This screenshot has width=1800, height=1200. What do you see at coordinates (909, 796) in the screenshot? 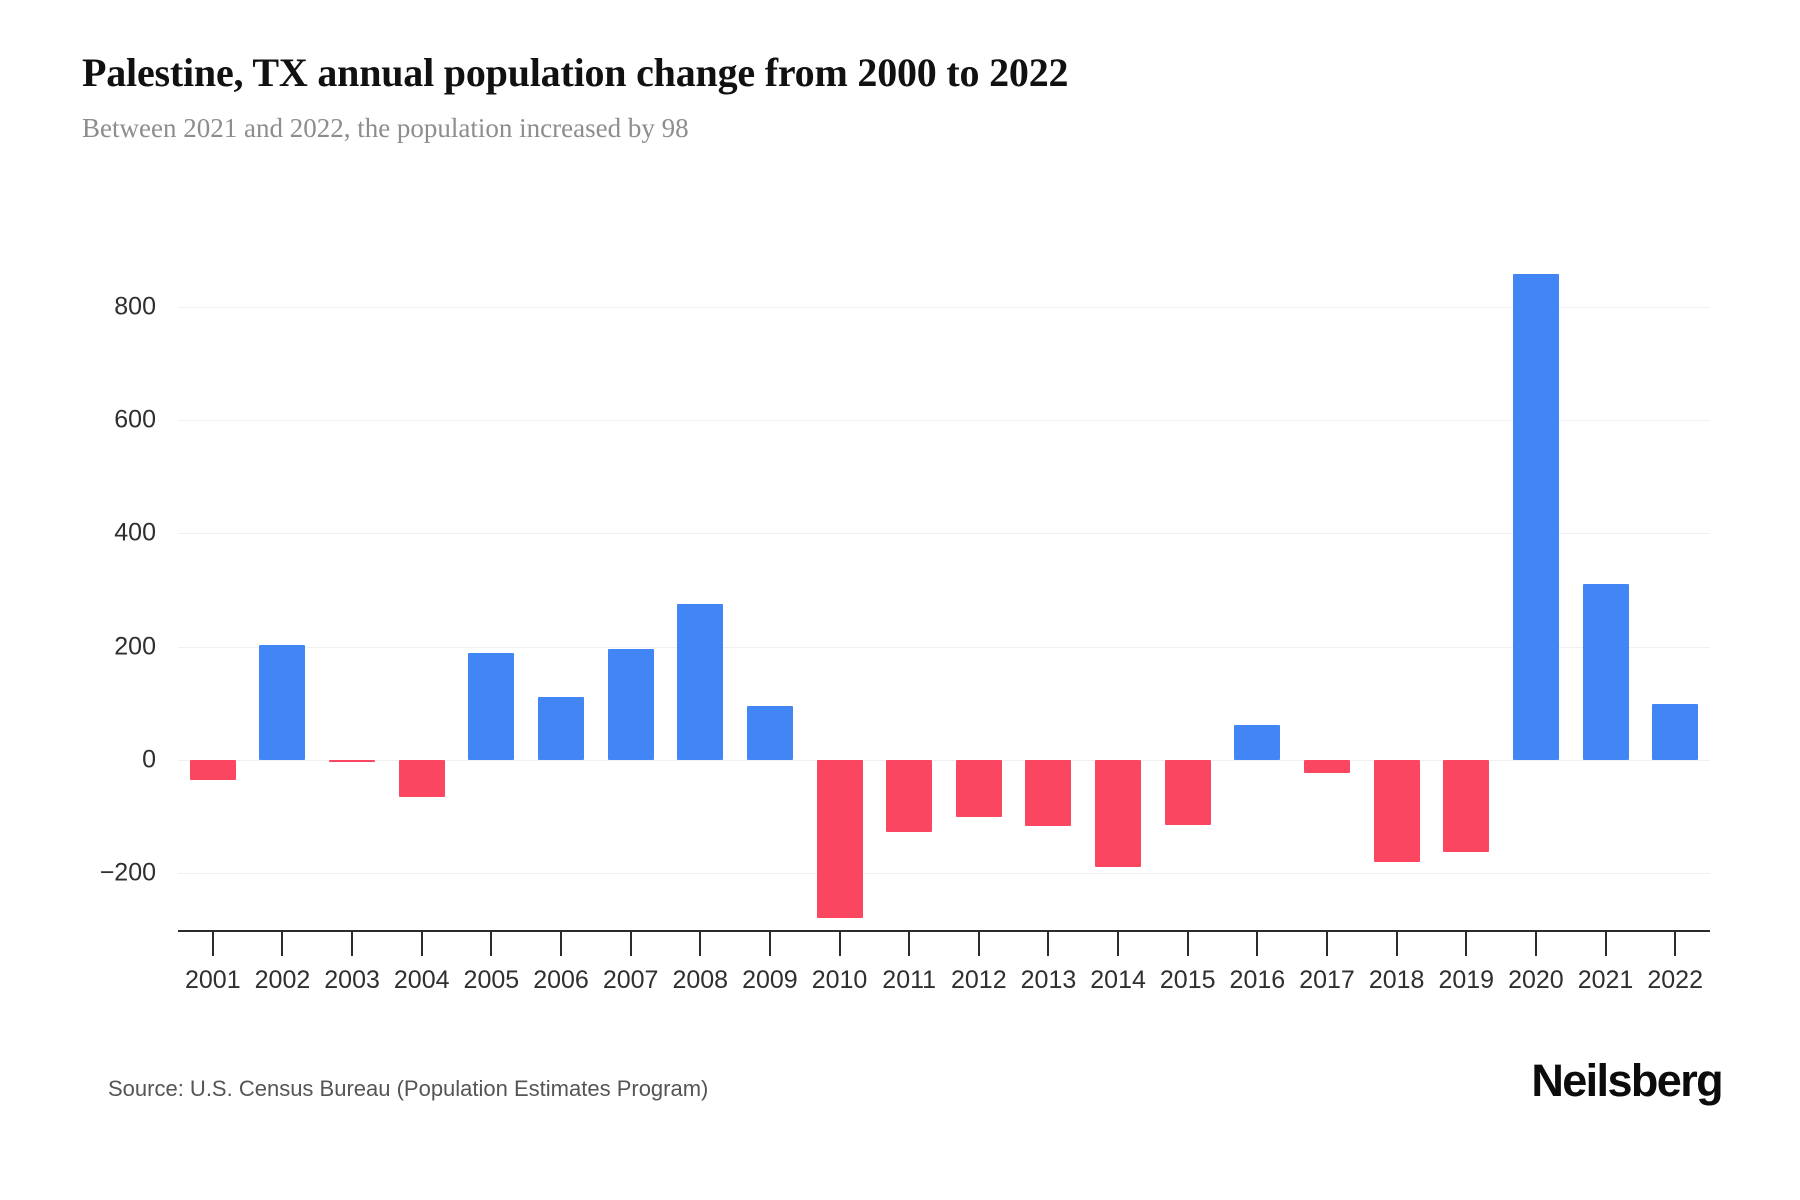
I see `bar-2011` at bounding box center [909, 796].